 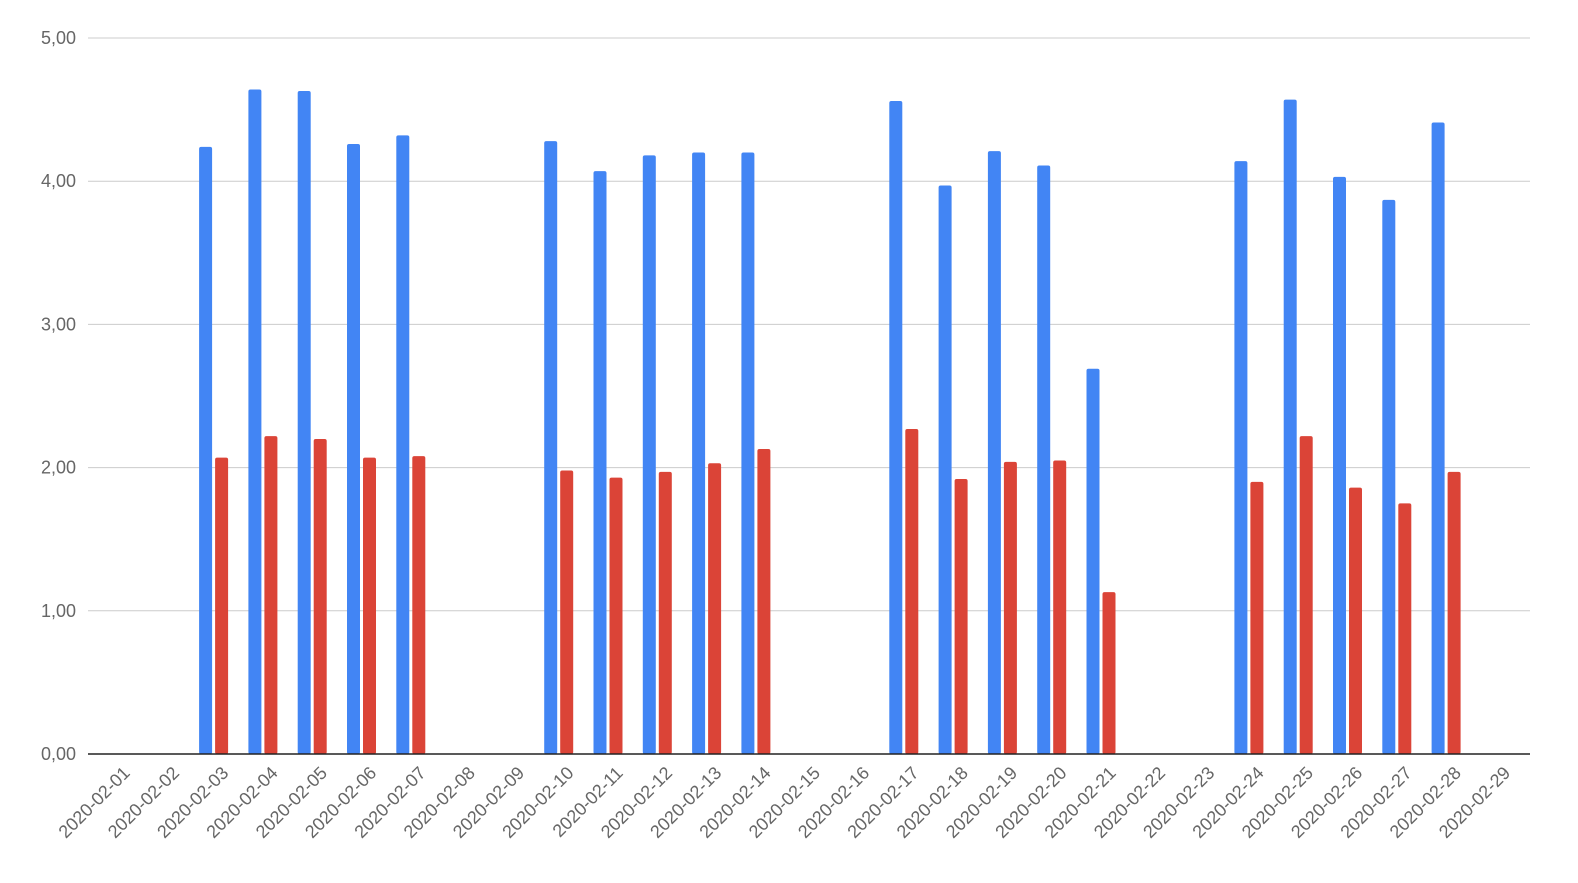 I want to click on y-tick-label: 5,00, so click(x=58, y=38).